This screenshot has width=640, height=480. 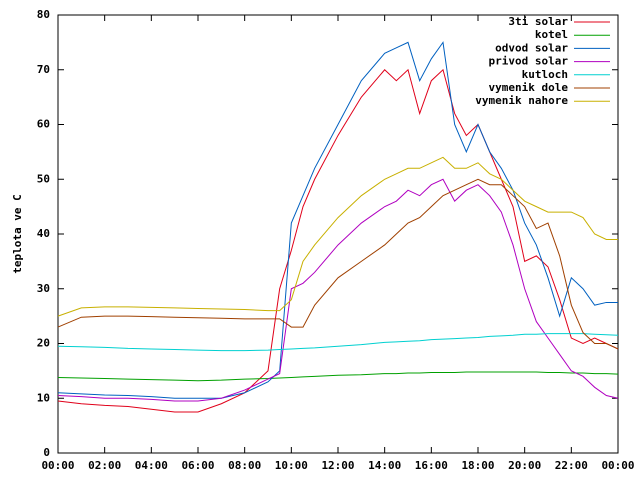 I want to click on x-tick-label: 16:00, so click(x=431, y=465).